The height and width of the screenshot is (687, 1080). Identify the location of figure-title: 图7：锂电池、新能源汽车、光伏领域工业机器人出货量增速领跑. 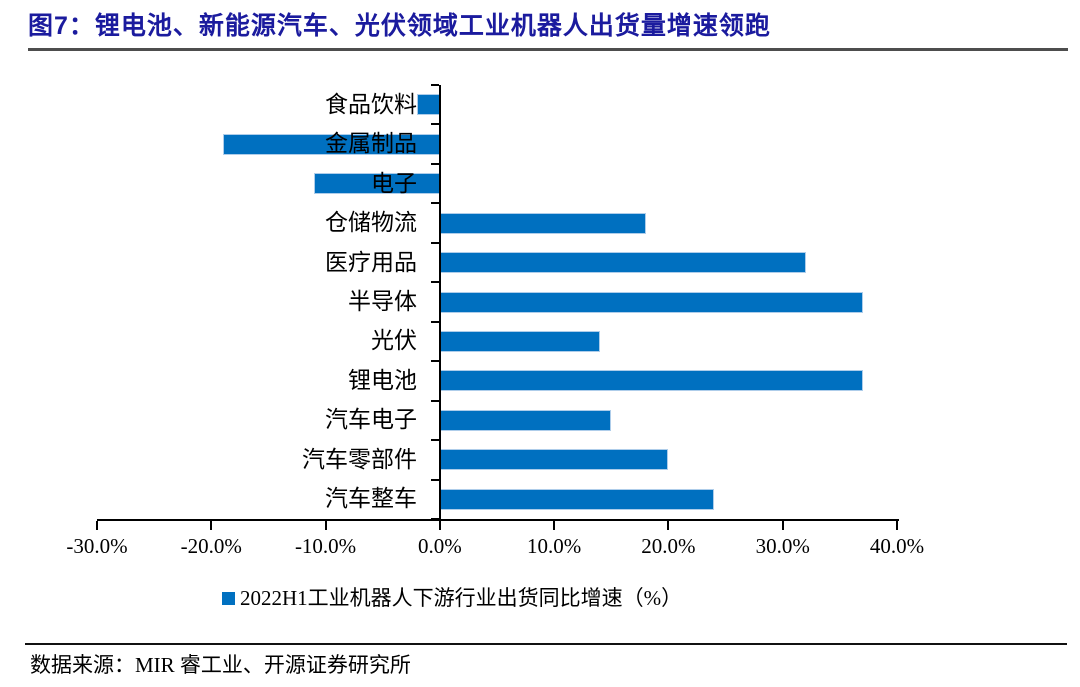
(399, 26).